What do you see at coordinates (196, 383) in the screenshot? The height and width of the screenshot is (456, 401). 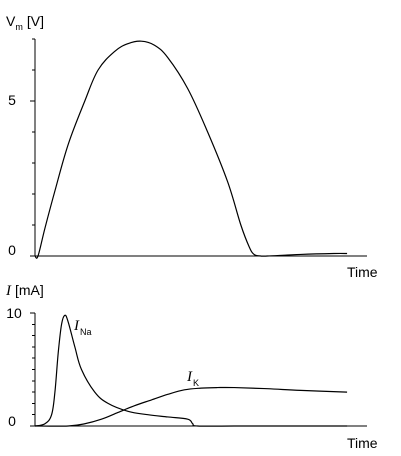 I see `ik-label-sub: K` at bounding box center [196, 383].